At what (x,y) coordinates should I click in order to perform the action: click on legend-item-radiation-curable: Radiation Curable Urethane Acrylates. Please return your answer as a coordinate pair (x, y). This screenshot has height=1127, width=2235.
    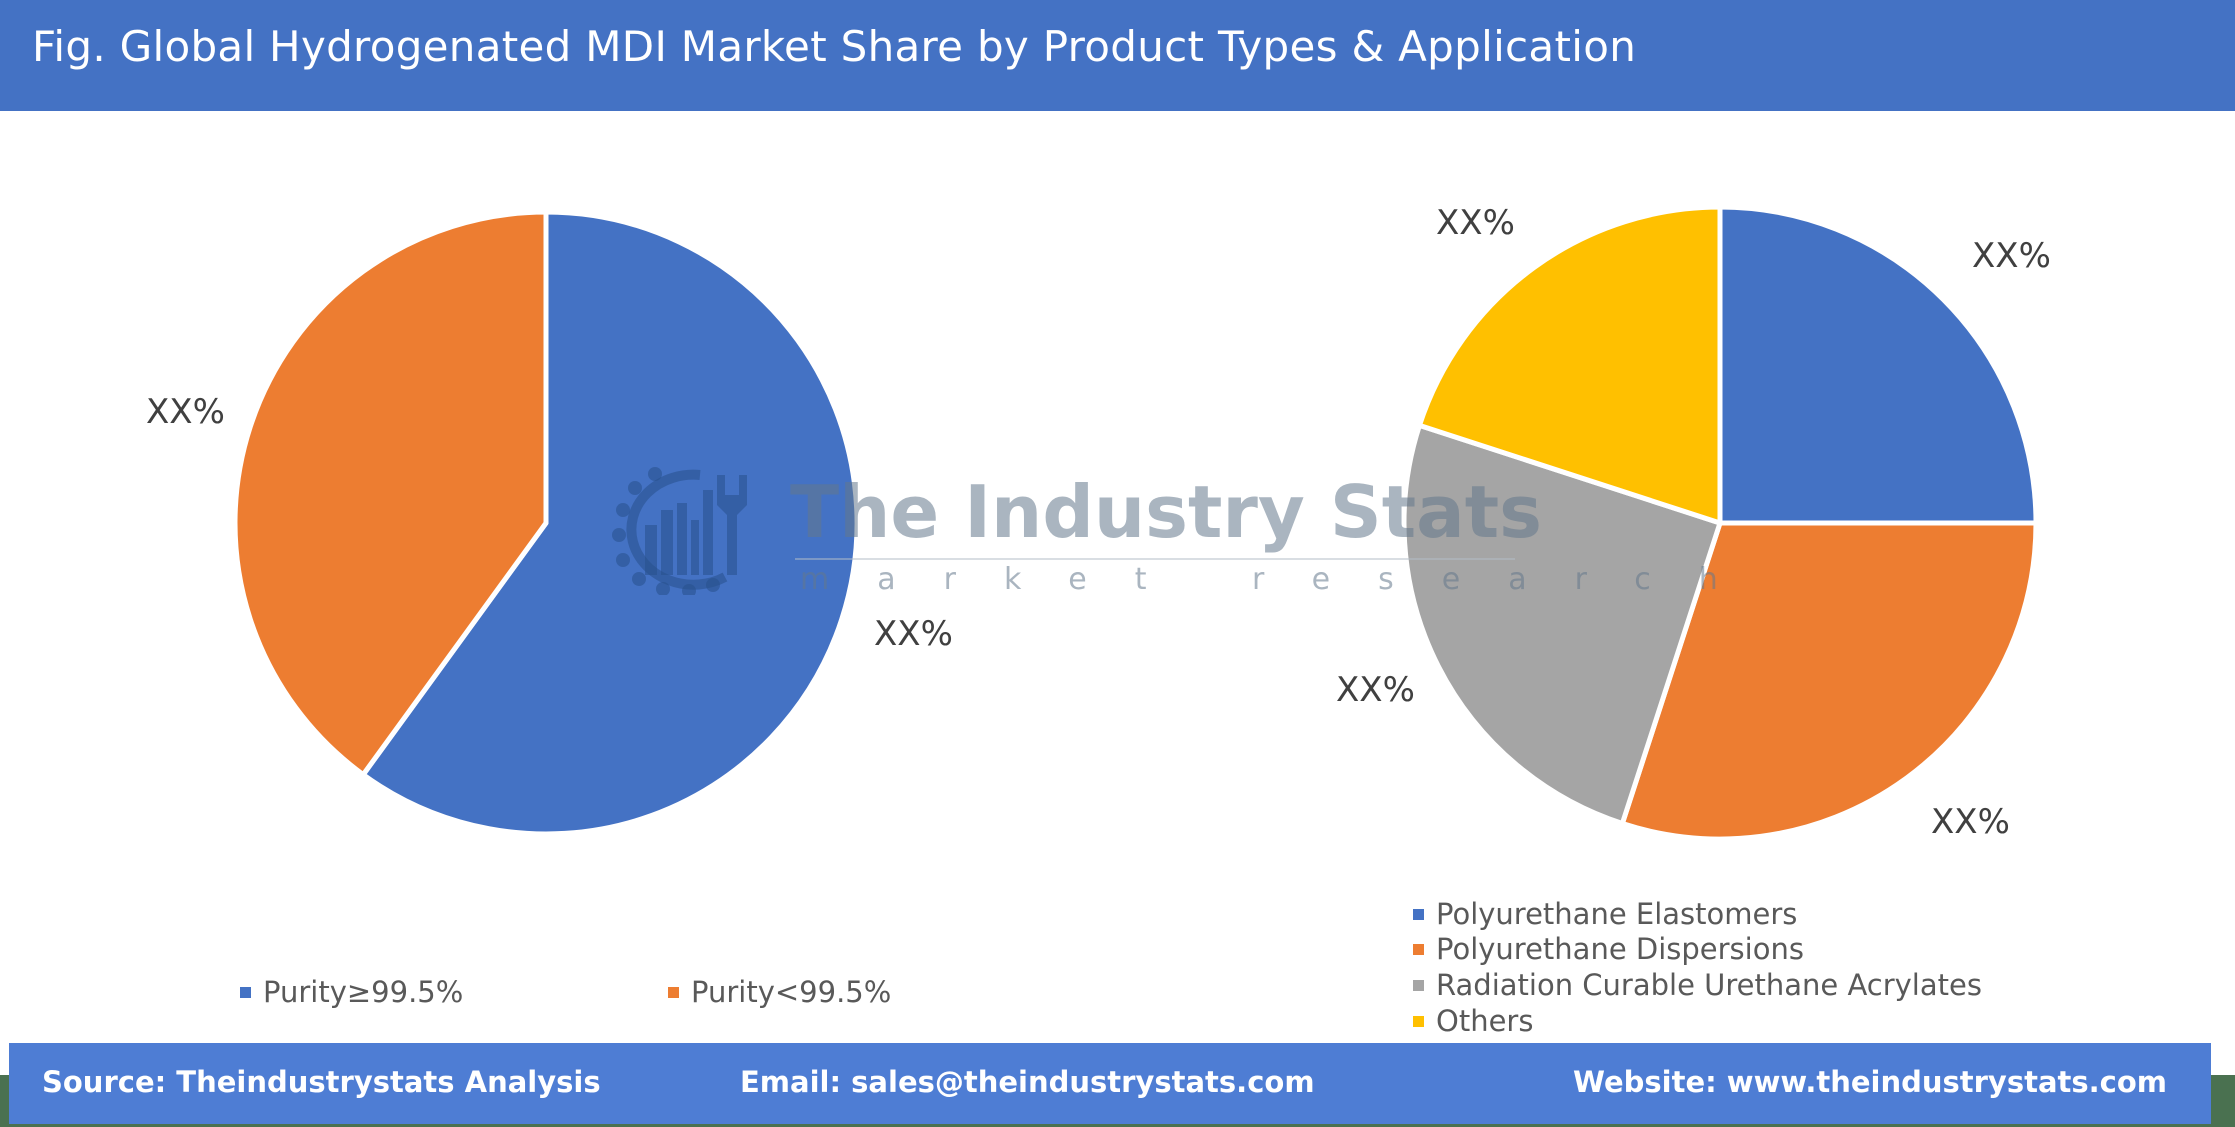
    Looking at the image, I should click on (1697, 985).